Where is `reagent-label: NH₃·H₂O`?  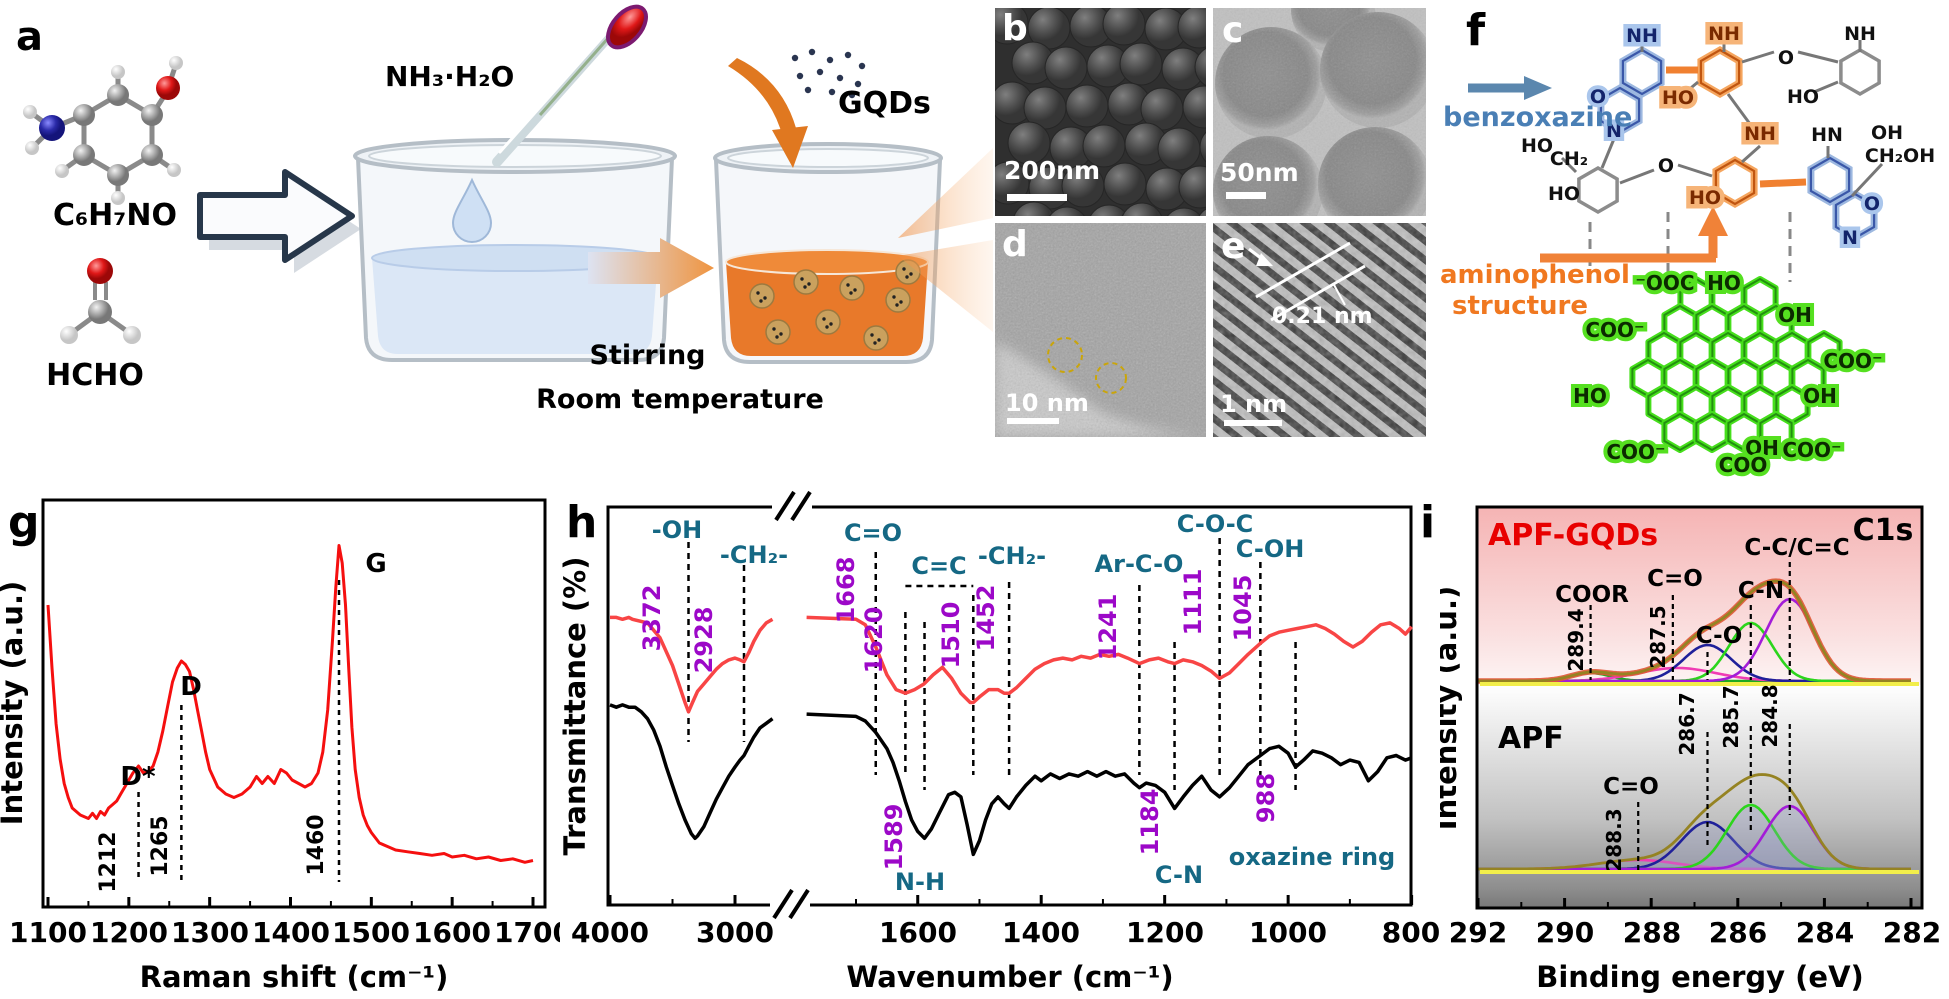 reagent-label: NH₃·H₂O is located at coordinates (450, 76).